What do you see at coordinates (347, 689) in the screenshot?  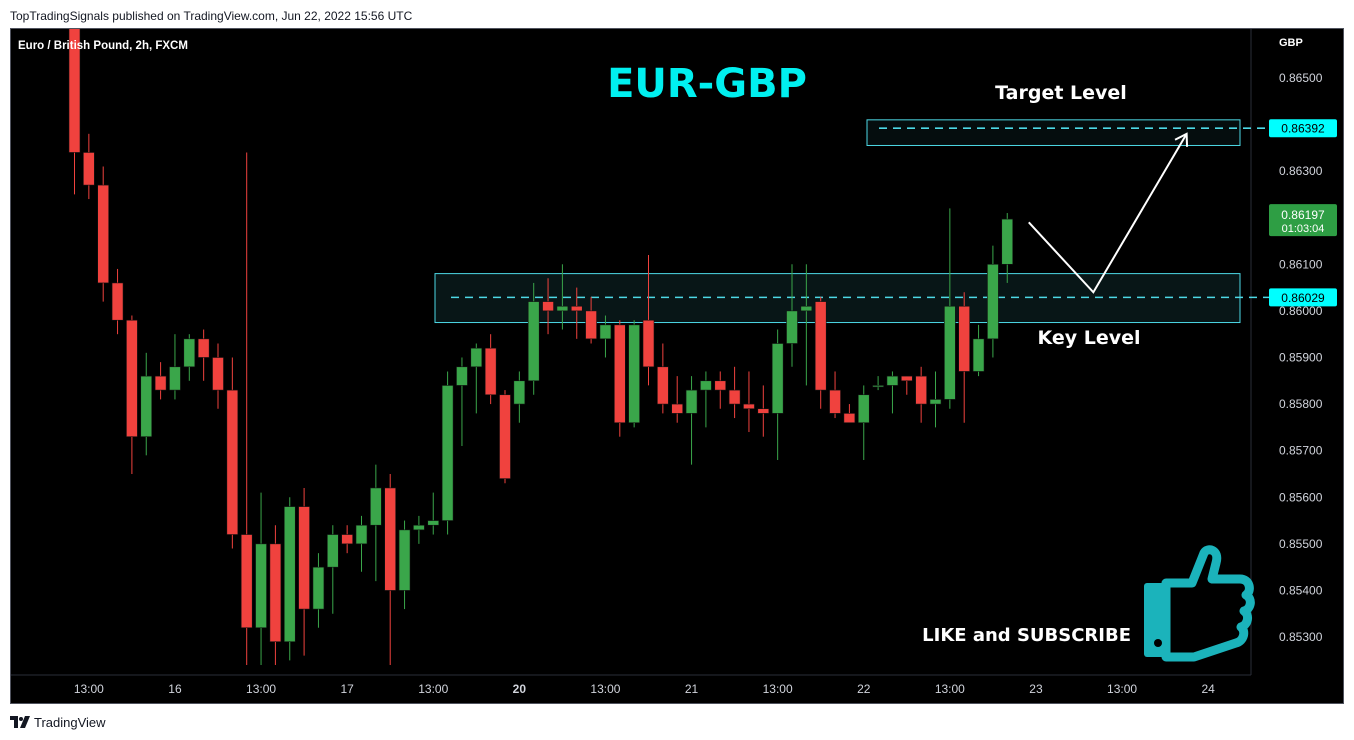 I see `time-tick-label: 17` at bounding box center [347, 689].